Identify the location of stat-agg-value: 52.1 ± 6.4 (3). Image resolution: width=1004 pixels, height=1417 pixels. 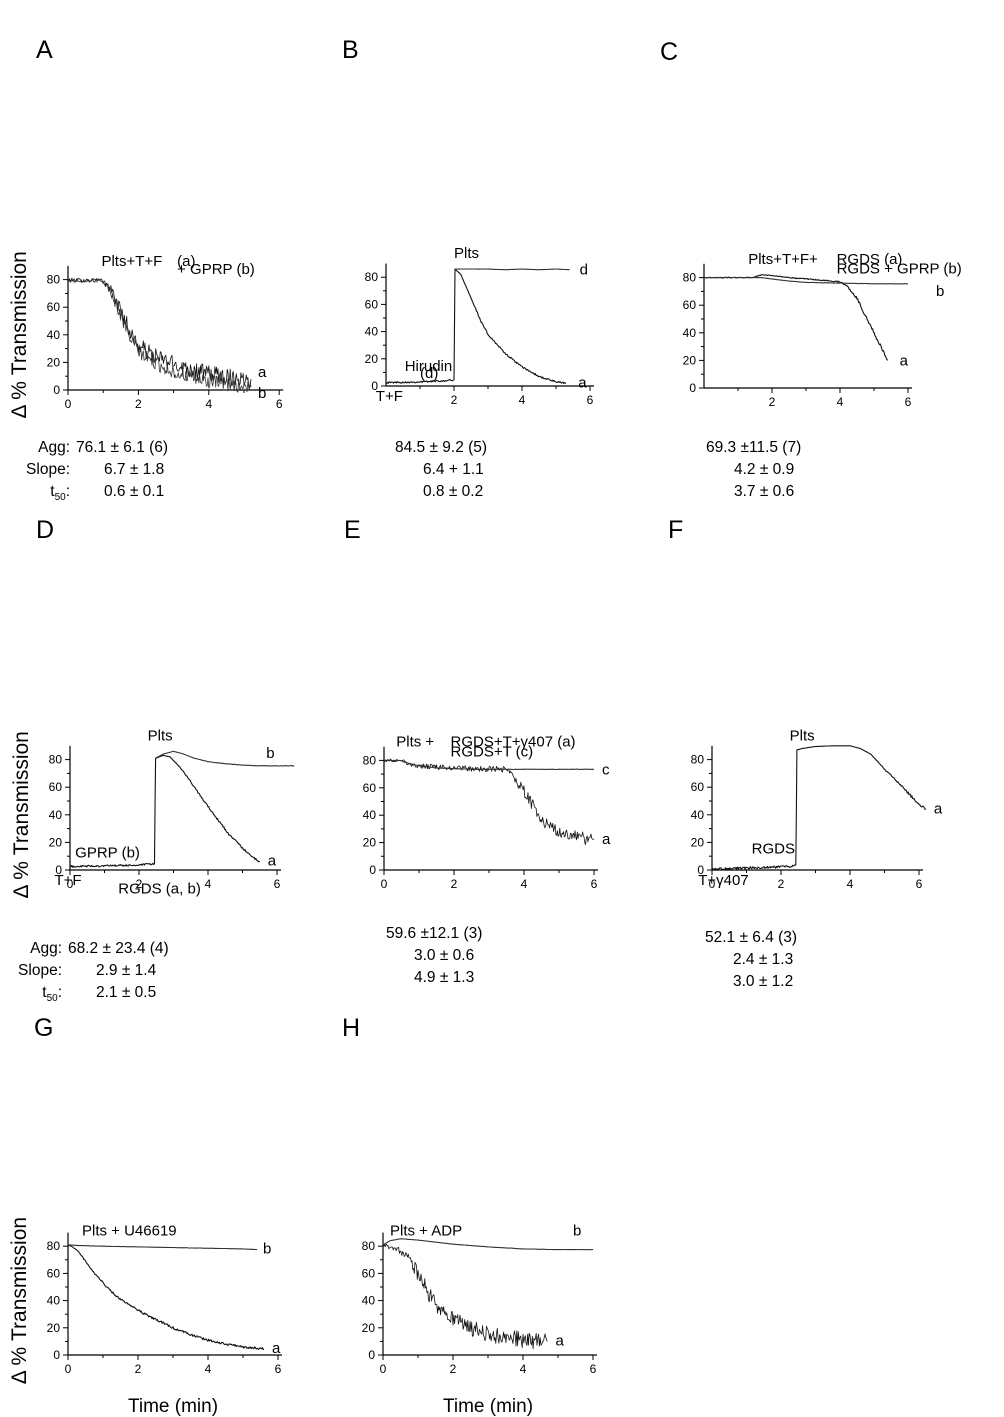
(751, 937).